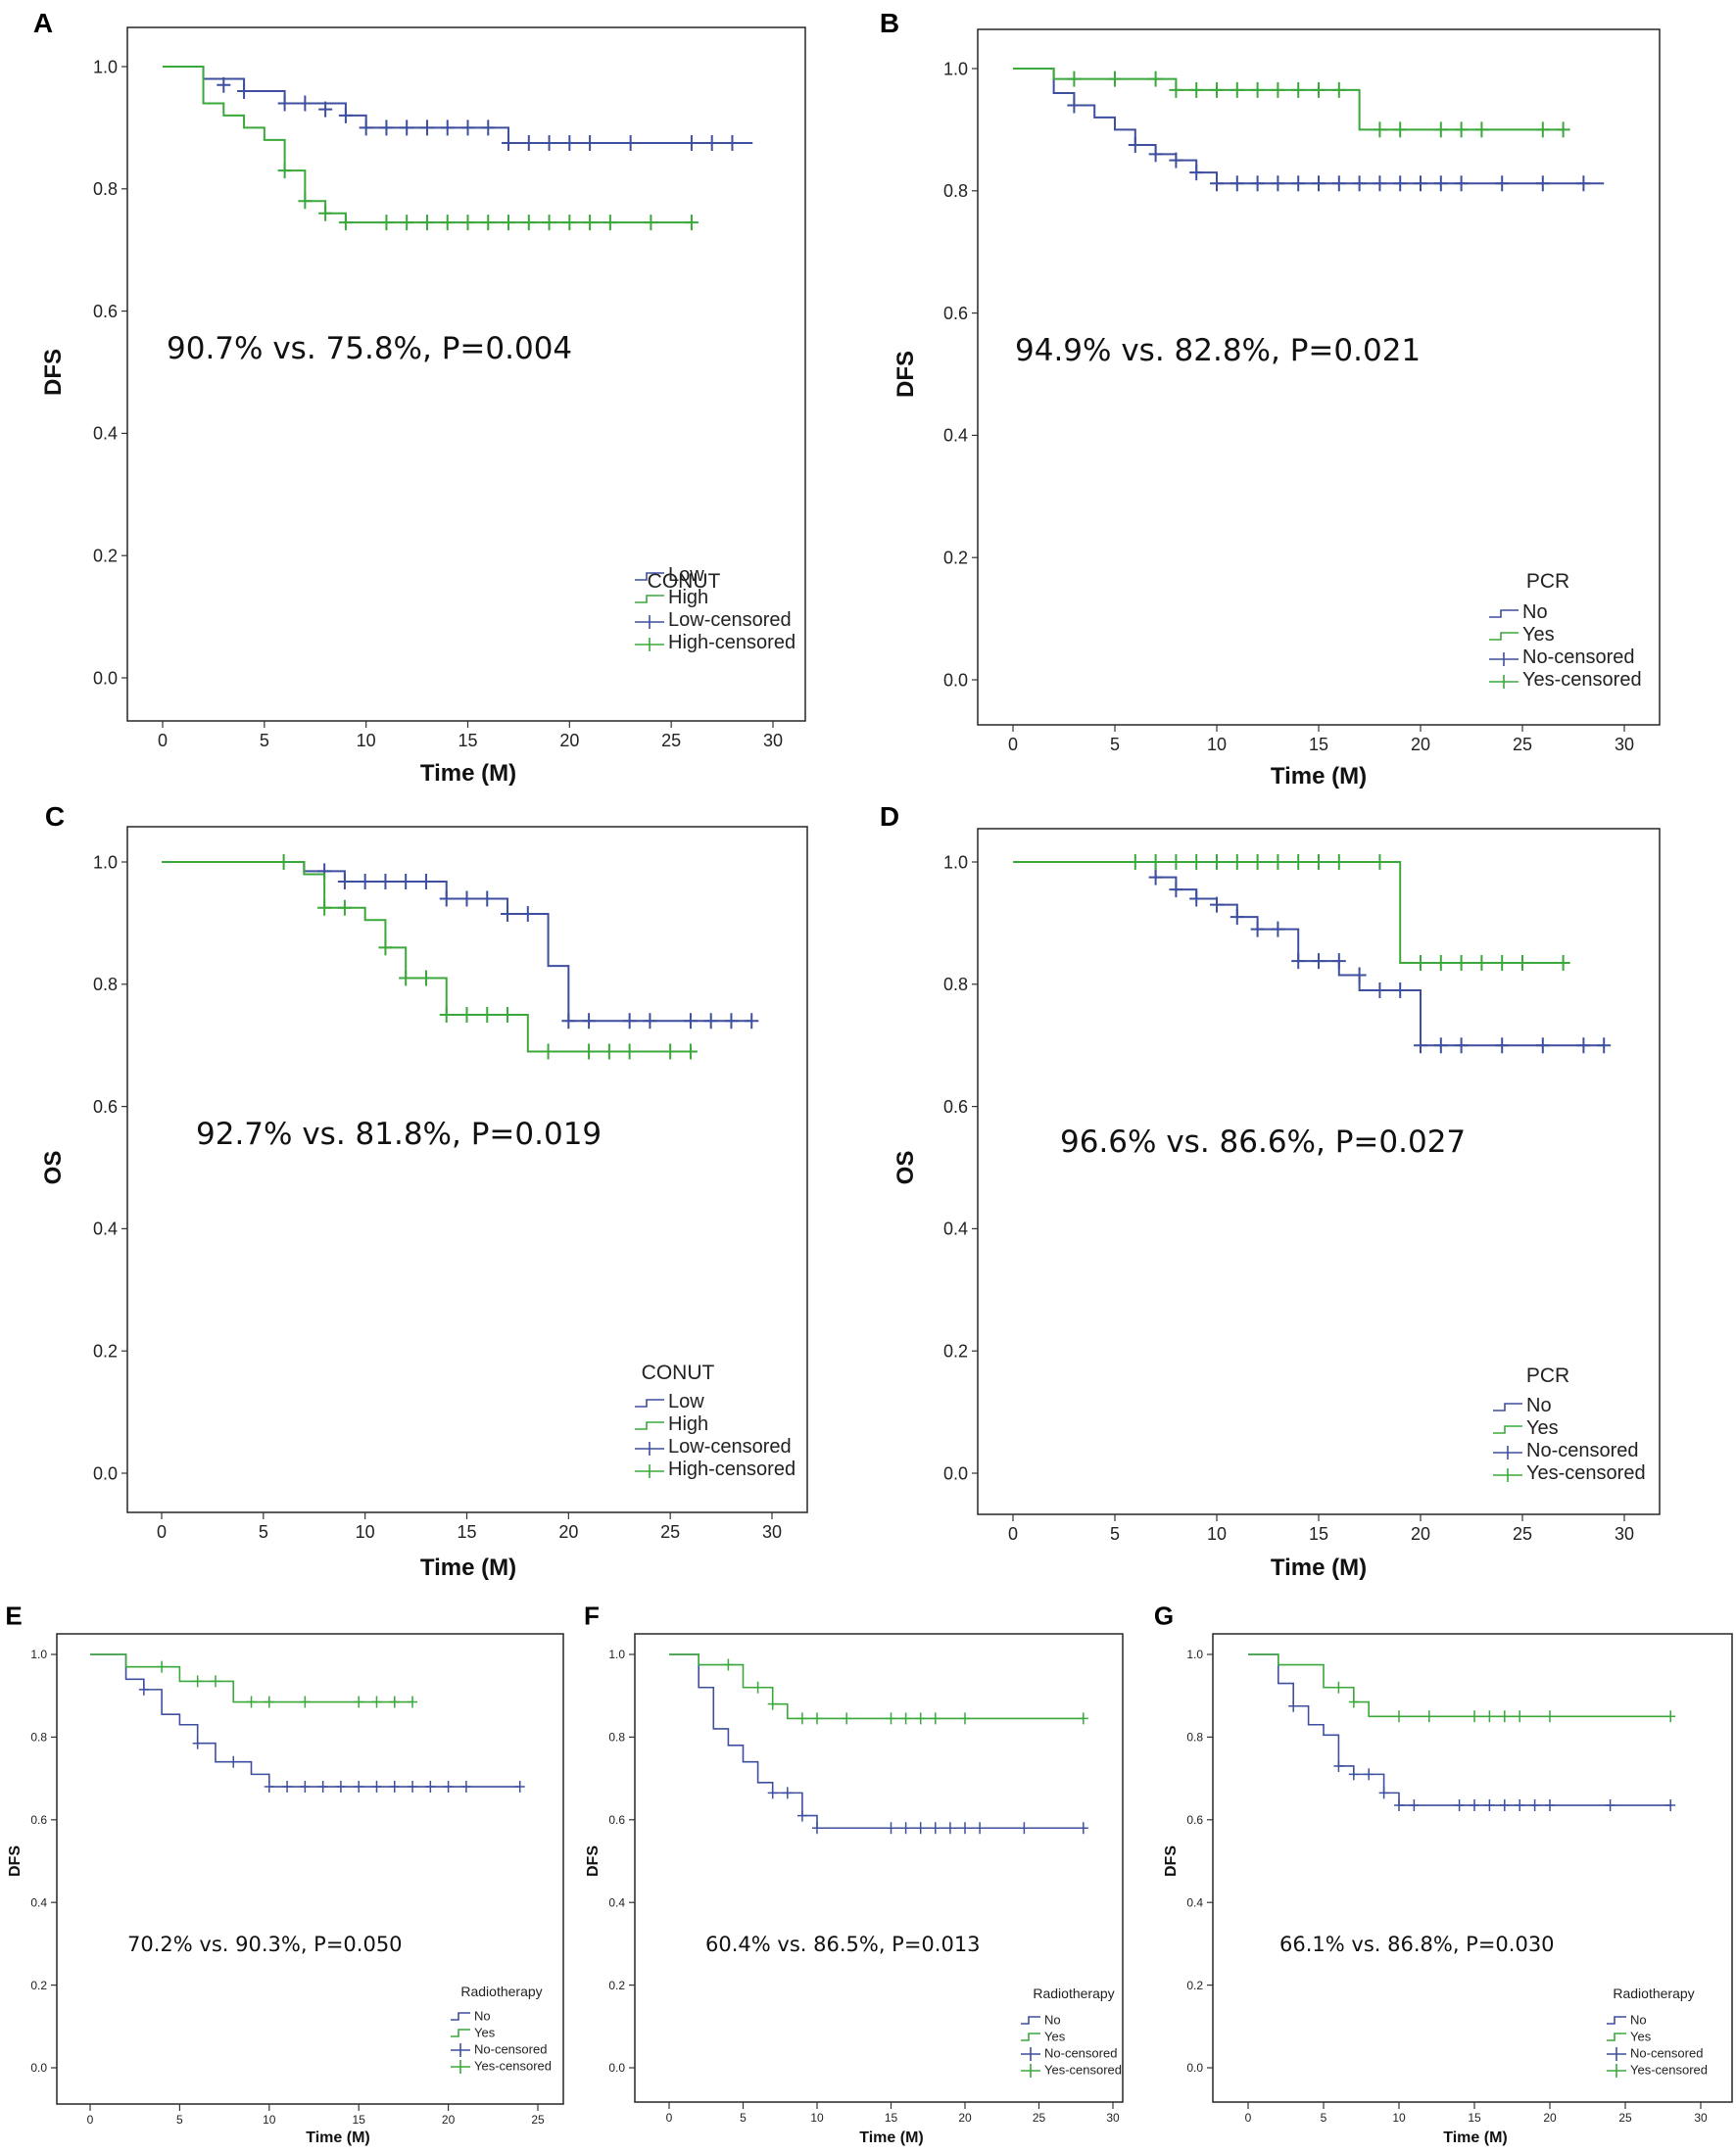 This screenshot has width=1736, height=2153. Describe the element at coordinates (1538, 635) in the screenshot. I see `legend-entry: Yes` at that location.